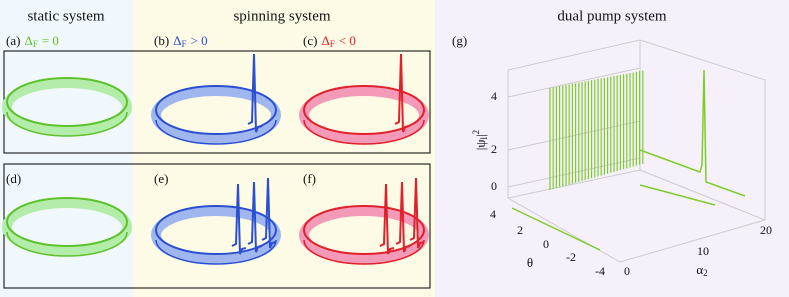 The height and width of the screenshot is (297, 789). What do you see at coordinates (703, 251) in the screenshot?
I see `alpha-tick-label: 10` at bounding box center [703, 251].